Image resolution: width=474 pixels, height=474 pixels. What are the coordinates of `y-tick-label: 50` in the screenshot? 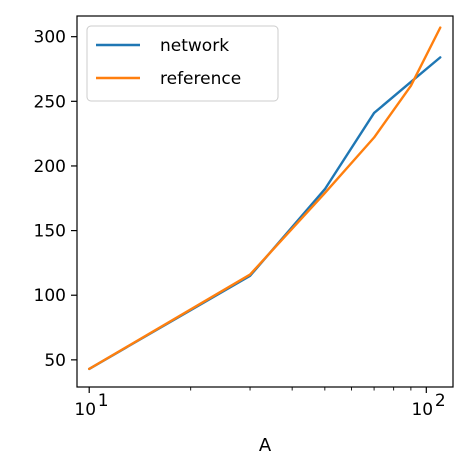 It's located at (55, 361).